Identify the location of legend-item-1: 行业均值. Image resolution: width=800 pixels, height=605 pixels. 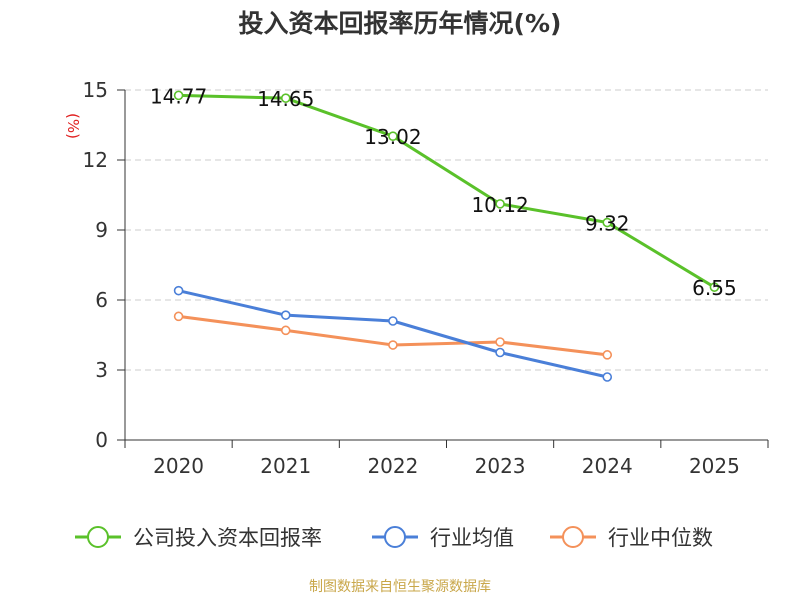
(443, 538).